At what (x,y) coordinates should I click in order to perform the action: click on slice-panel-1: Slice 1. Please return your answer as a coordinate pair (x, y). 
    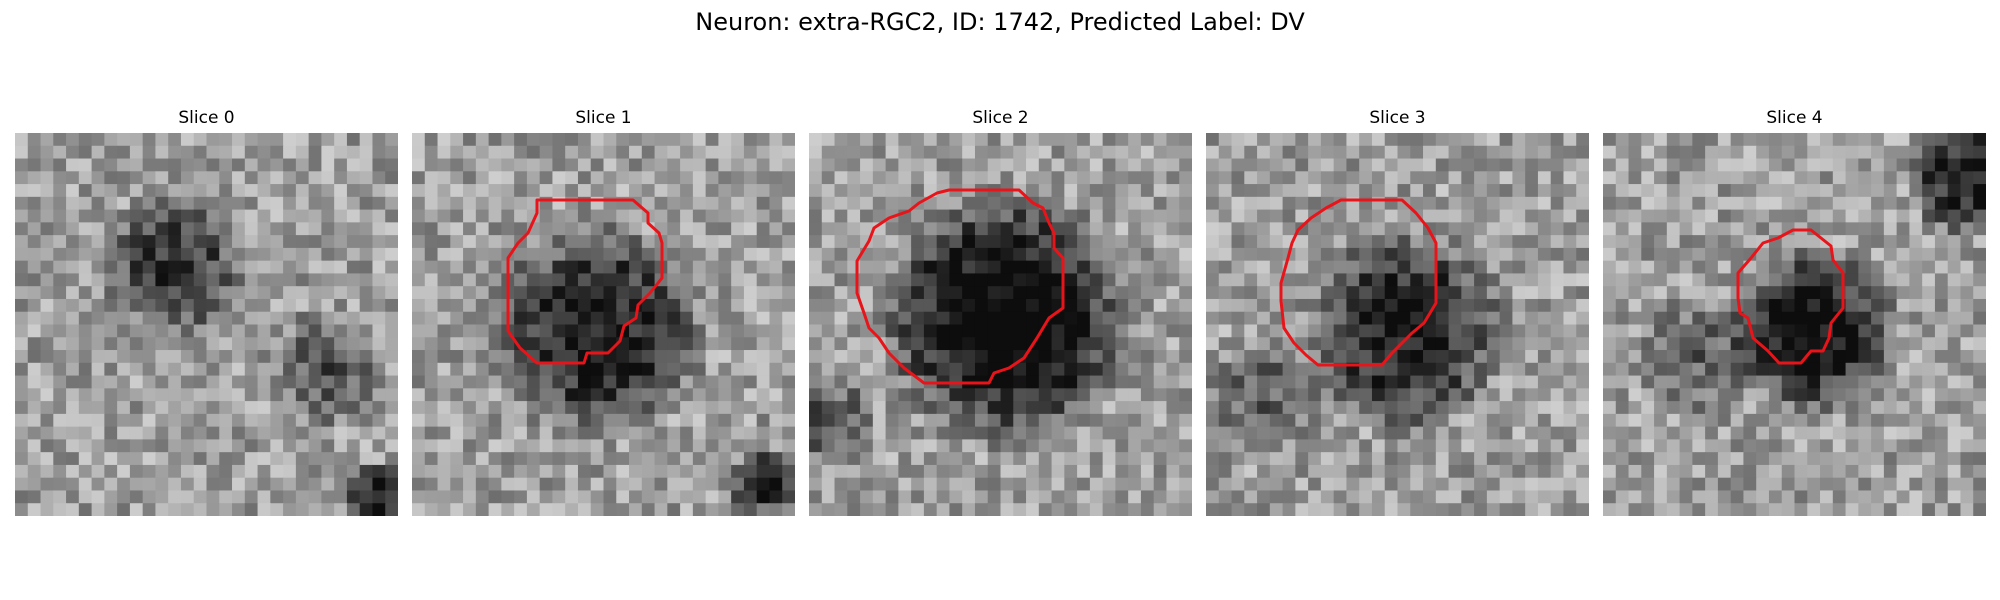
    Looking at the image, I should click on (603, 312).